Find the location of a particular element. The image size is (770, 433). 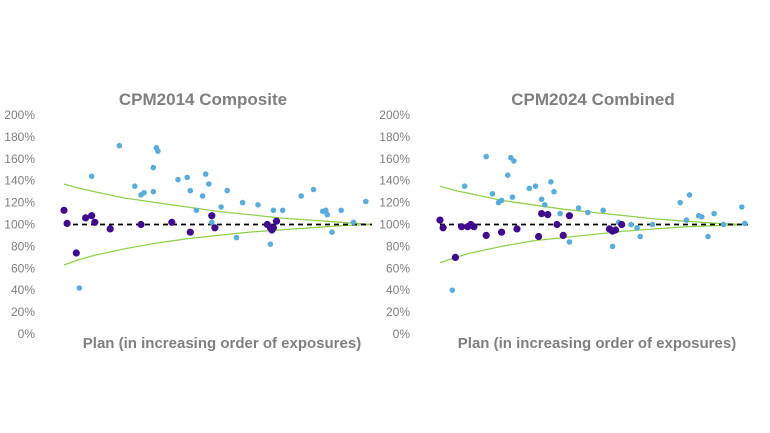

chart-title: CPM2014 Composite is located at coordinates (203, 99).